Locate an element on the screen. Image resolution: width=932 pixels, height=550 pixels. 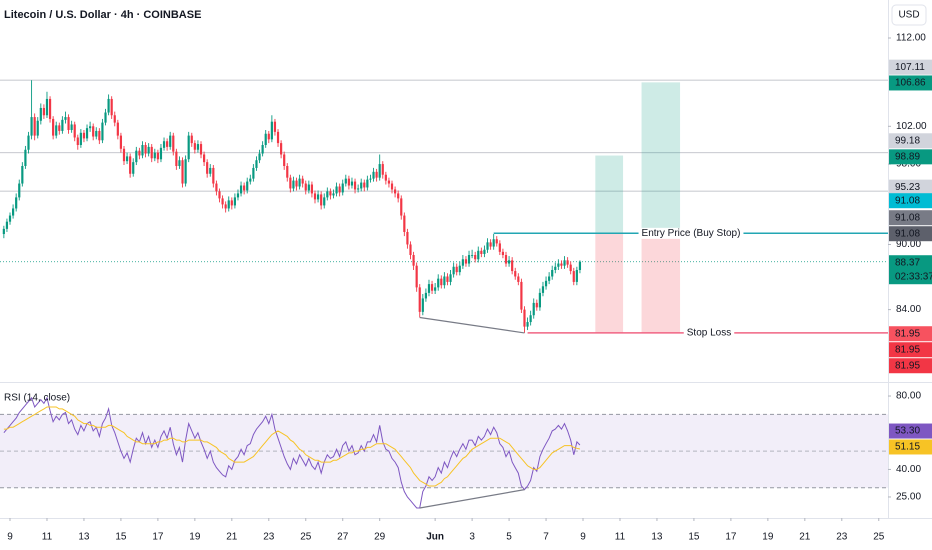
x-tick-label: 3 is located at coordinates (472, 537).